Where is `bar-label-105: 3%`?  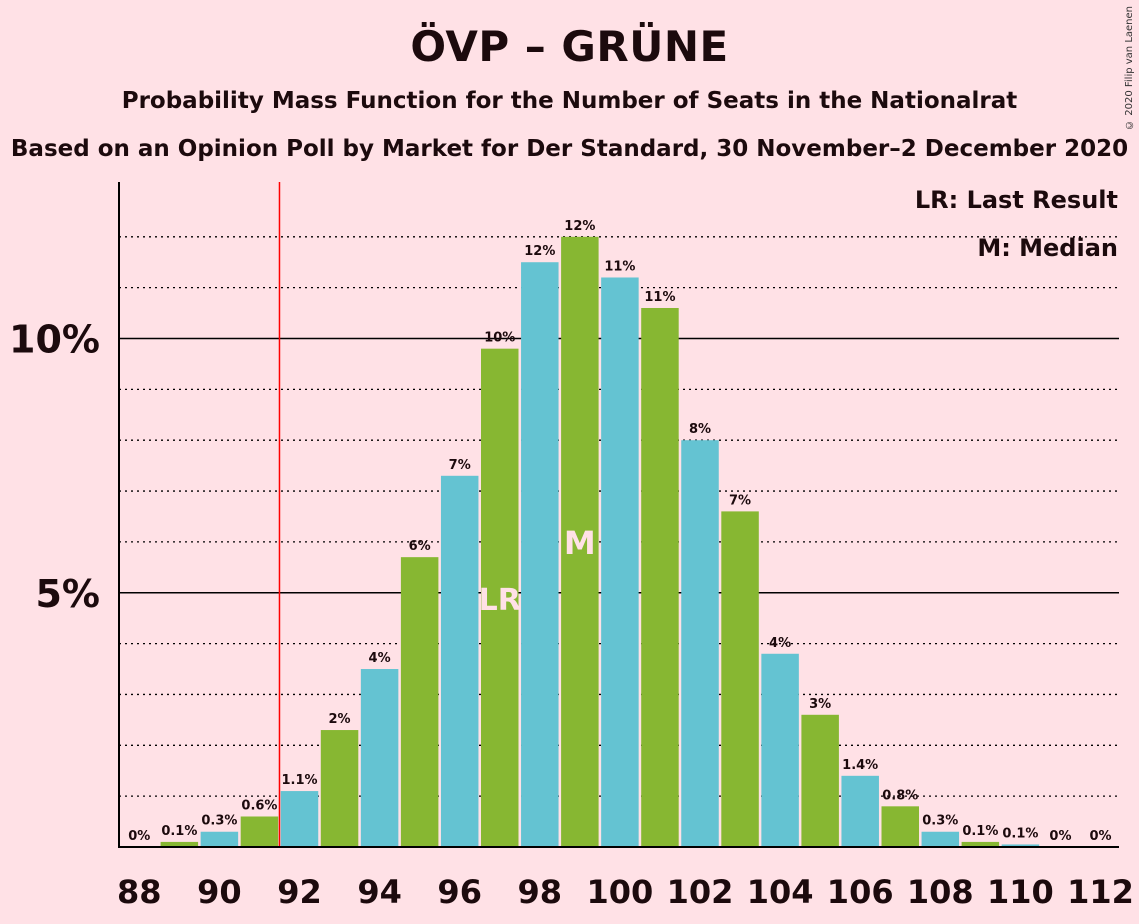
bar-label-105: 3% is located at coordinates (820, 704).